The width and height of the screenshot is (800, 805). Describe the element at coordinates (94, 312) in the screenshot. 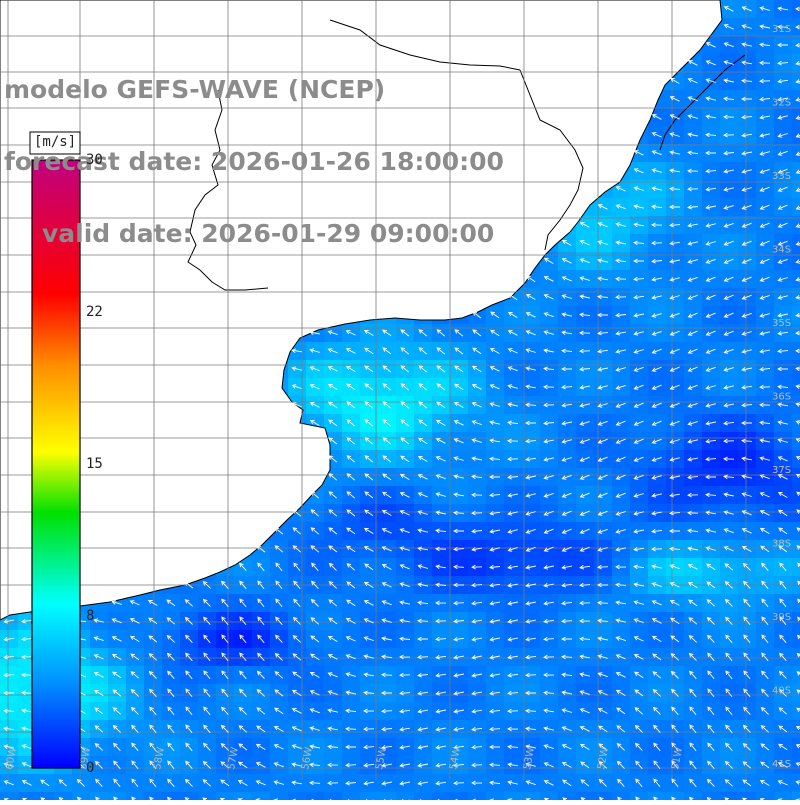

I see `colorbar-tick-22: 22` at that location.